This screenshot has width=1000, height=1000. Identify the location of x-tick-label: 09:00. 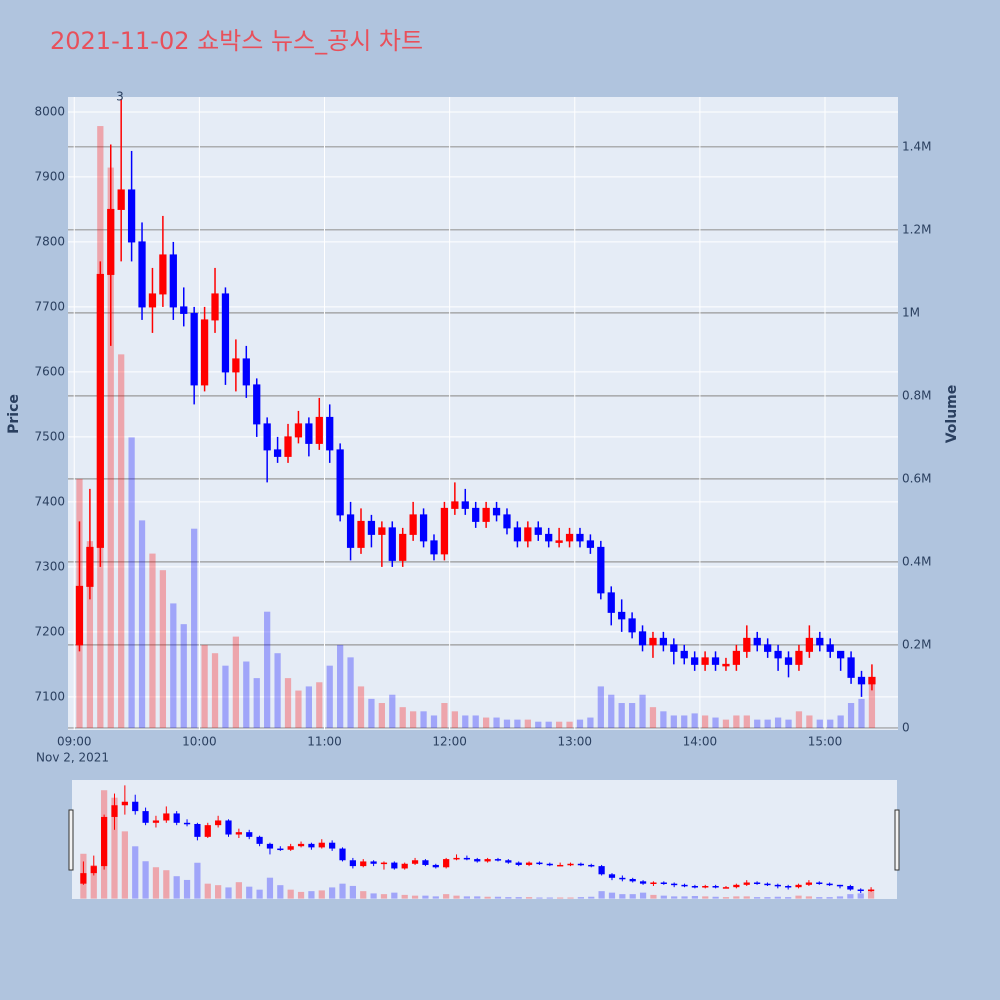
(74, 742).